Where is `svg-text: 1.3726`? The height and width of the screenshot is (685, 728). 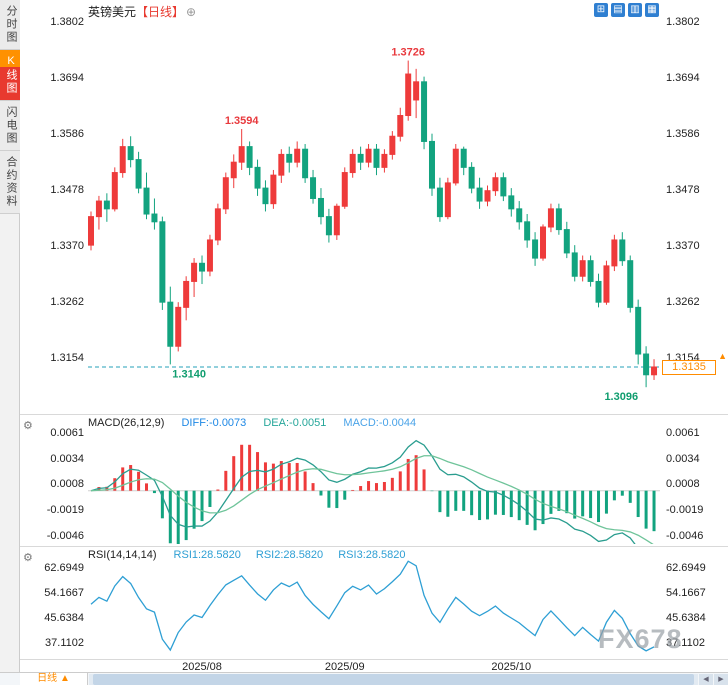 svg-text: 1.3726 is located at coordinates (408, 53).